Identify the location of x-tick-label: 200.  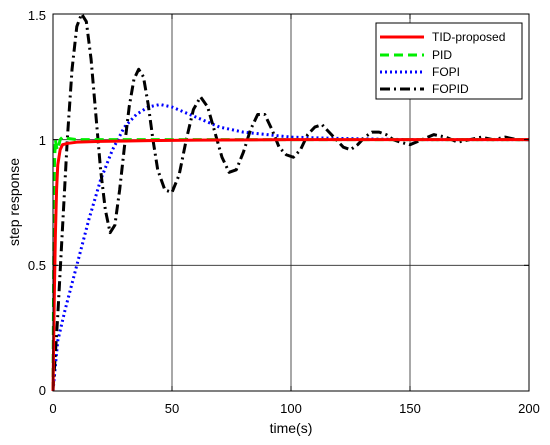
(529, 408).